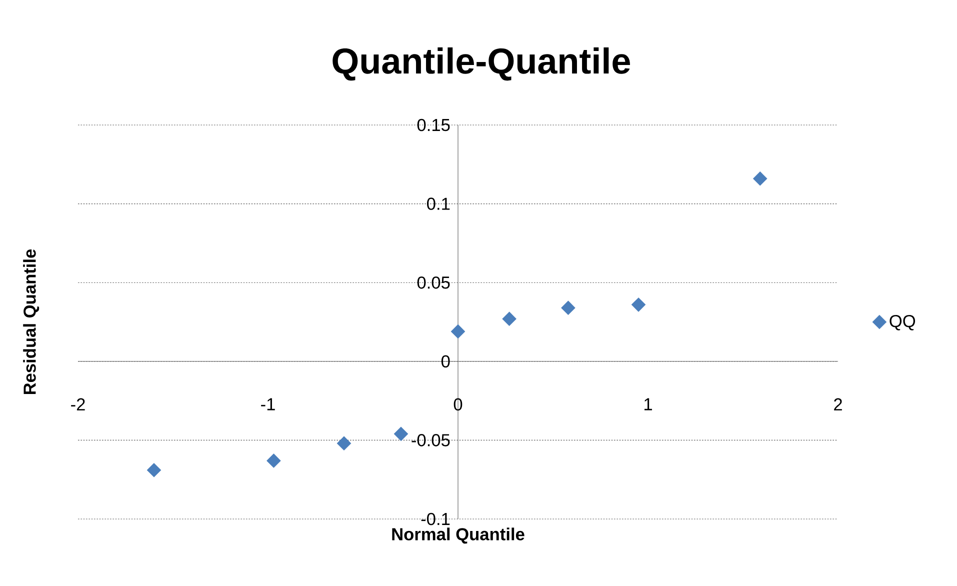 The height and width of the screenshot is (586, 957). What do you see at coordinates (78, 404) in the screenshot?
I see `x-tick-label: -2` at bounding box center [78, 404].